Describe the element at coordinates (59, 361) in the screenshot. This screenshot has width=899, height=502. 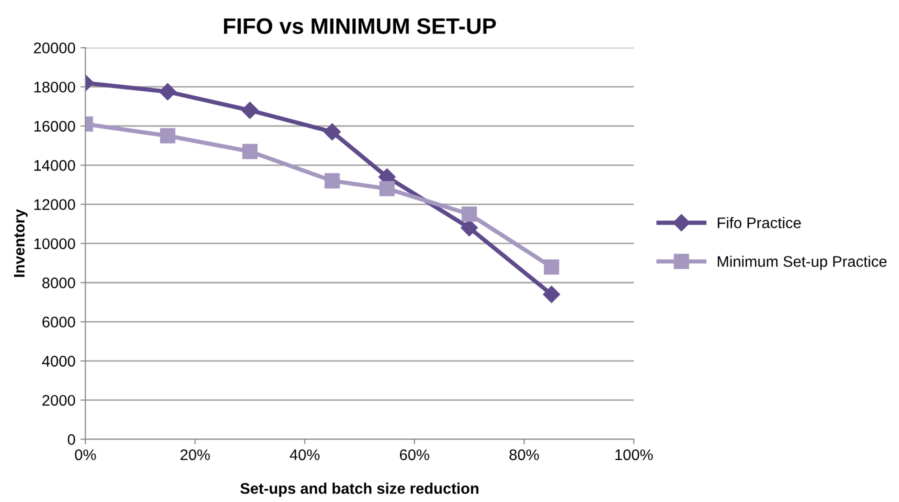
I see `y-tick-label: 4000` at that location.